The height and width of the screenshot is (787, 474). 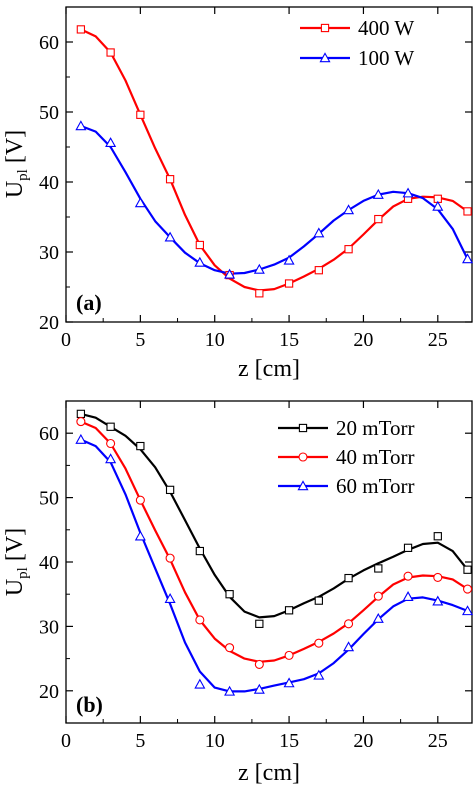 I want to click on x-tick-label: 15, so click(x=289, y=340).